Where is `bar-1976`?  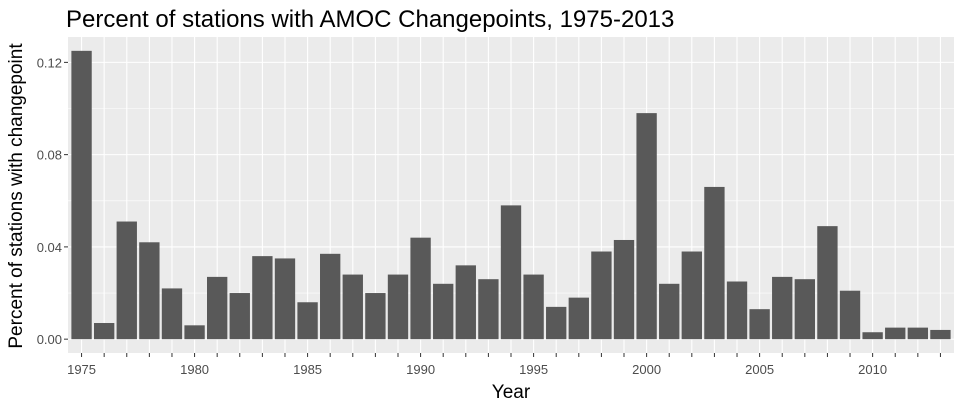 bar-1976 is located at coordinates (104, 331).